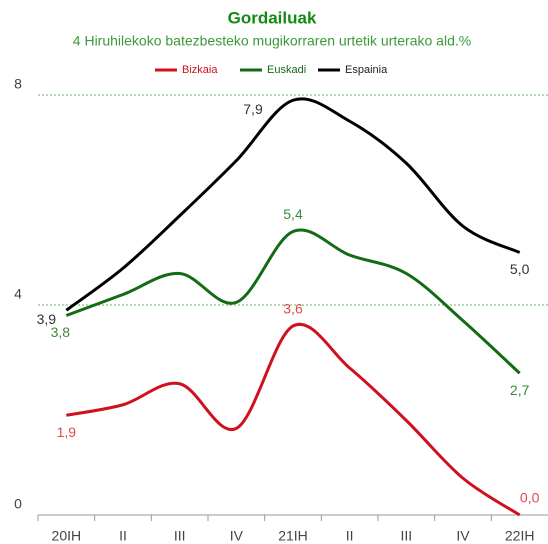  What do you see at coordinates (520, 269) in the screenshot?
I see `data-label: 5,0` at bounding box center [520, 269].